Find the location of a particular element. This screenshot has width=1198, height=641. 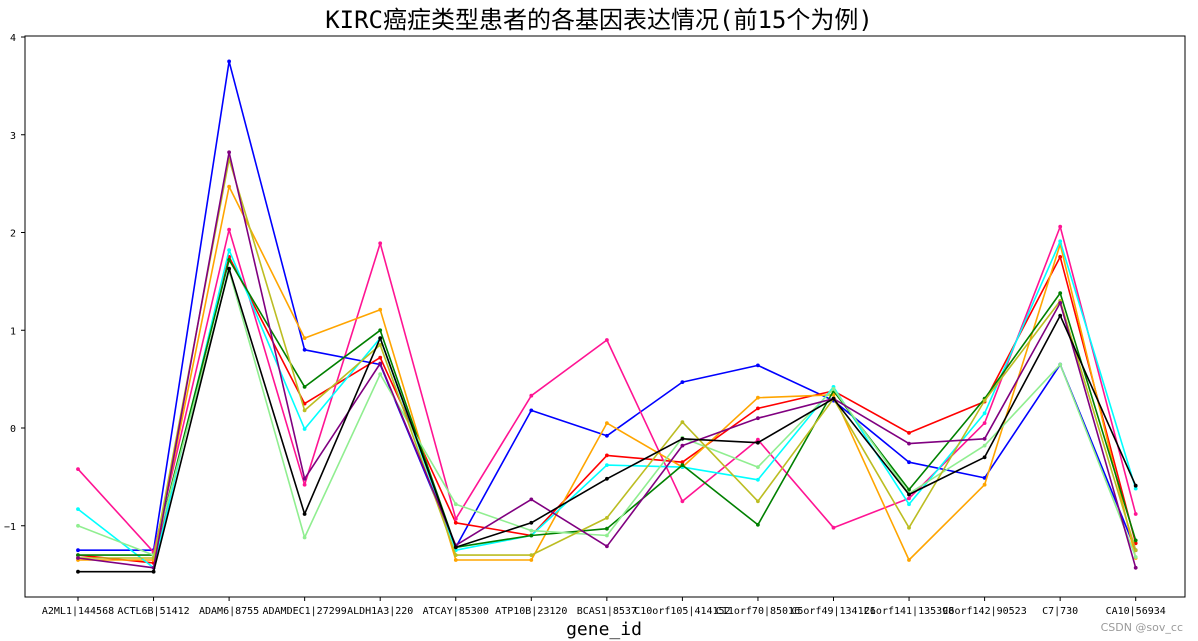

chart-title: KIRC癌症类型患者的各基因表达情况(前15个为例) is located at coordinates (599, 20).